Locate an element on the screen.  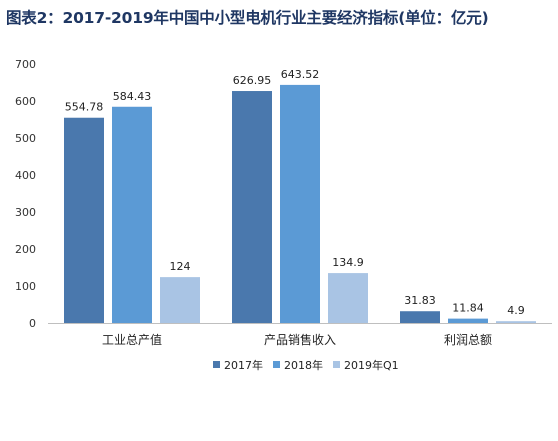
y-tick-label: 700 is located at coordinates (25, 64).